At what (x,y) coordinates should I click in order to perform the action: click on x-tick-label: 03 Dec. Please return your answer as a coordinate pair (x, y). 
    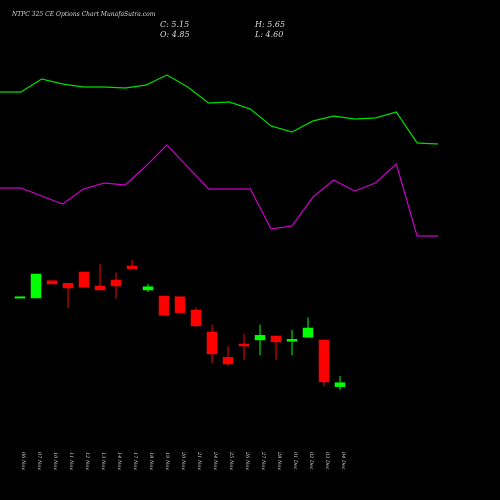
    Looking at the image, I should click on (327, 461).